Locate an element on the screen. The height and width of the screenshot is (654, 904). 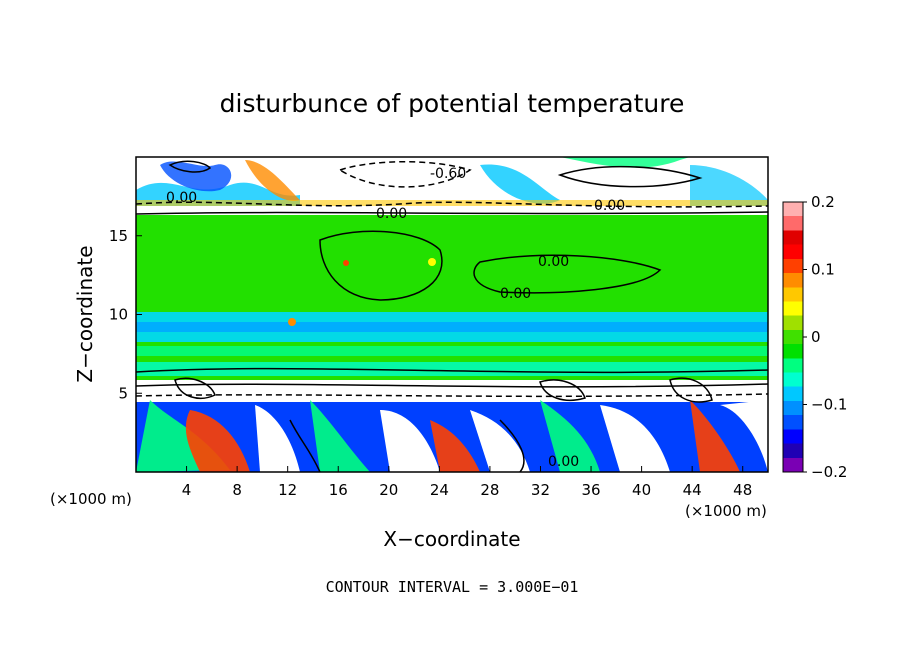
x-tick-label: 4 is located at coordinates (187, 490).